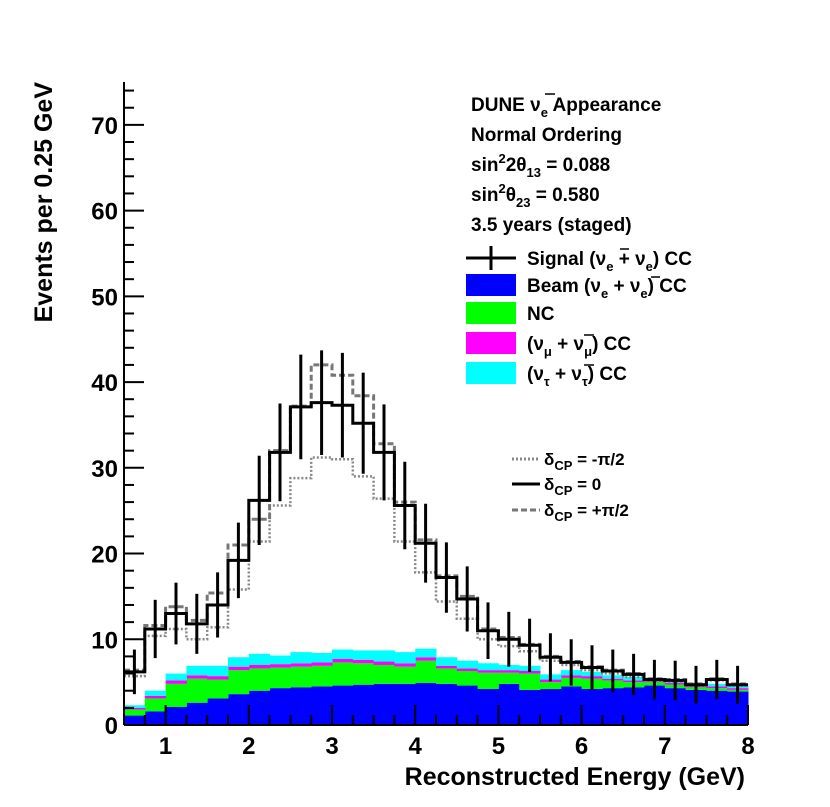  I want to click on x-tick-label-3: 4, so click(416, 746).